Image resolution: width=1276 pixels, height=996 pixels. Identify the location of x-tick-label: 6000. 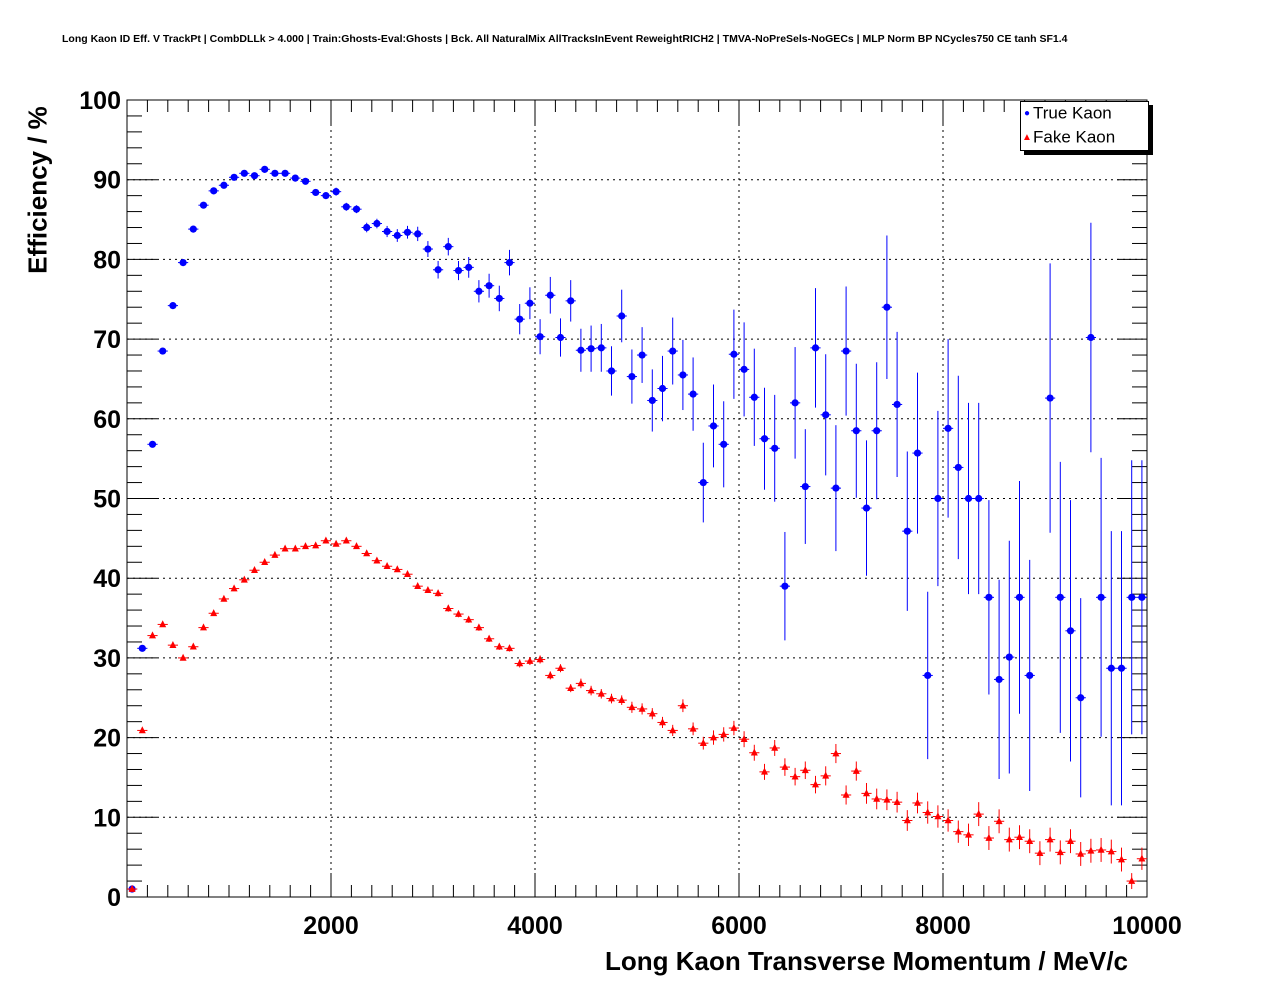
(739, 926).